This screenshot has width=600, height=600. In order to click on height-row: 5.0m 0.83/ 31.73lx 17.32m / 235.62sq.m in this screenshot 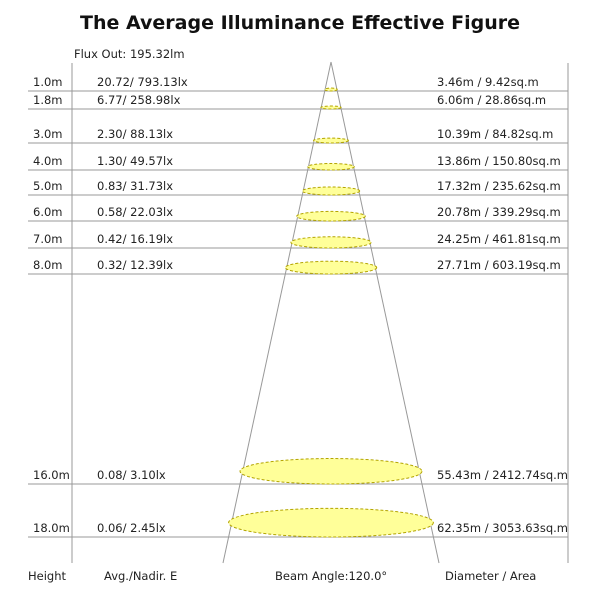, I will do `click(298, 187)`.